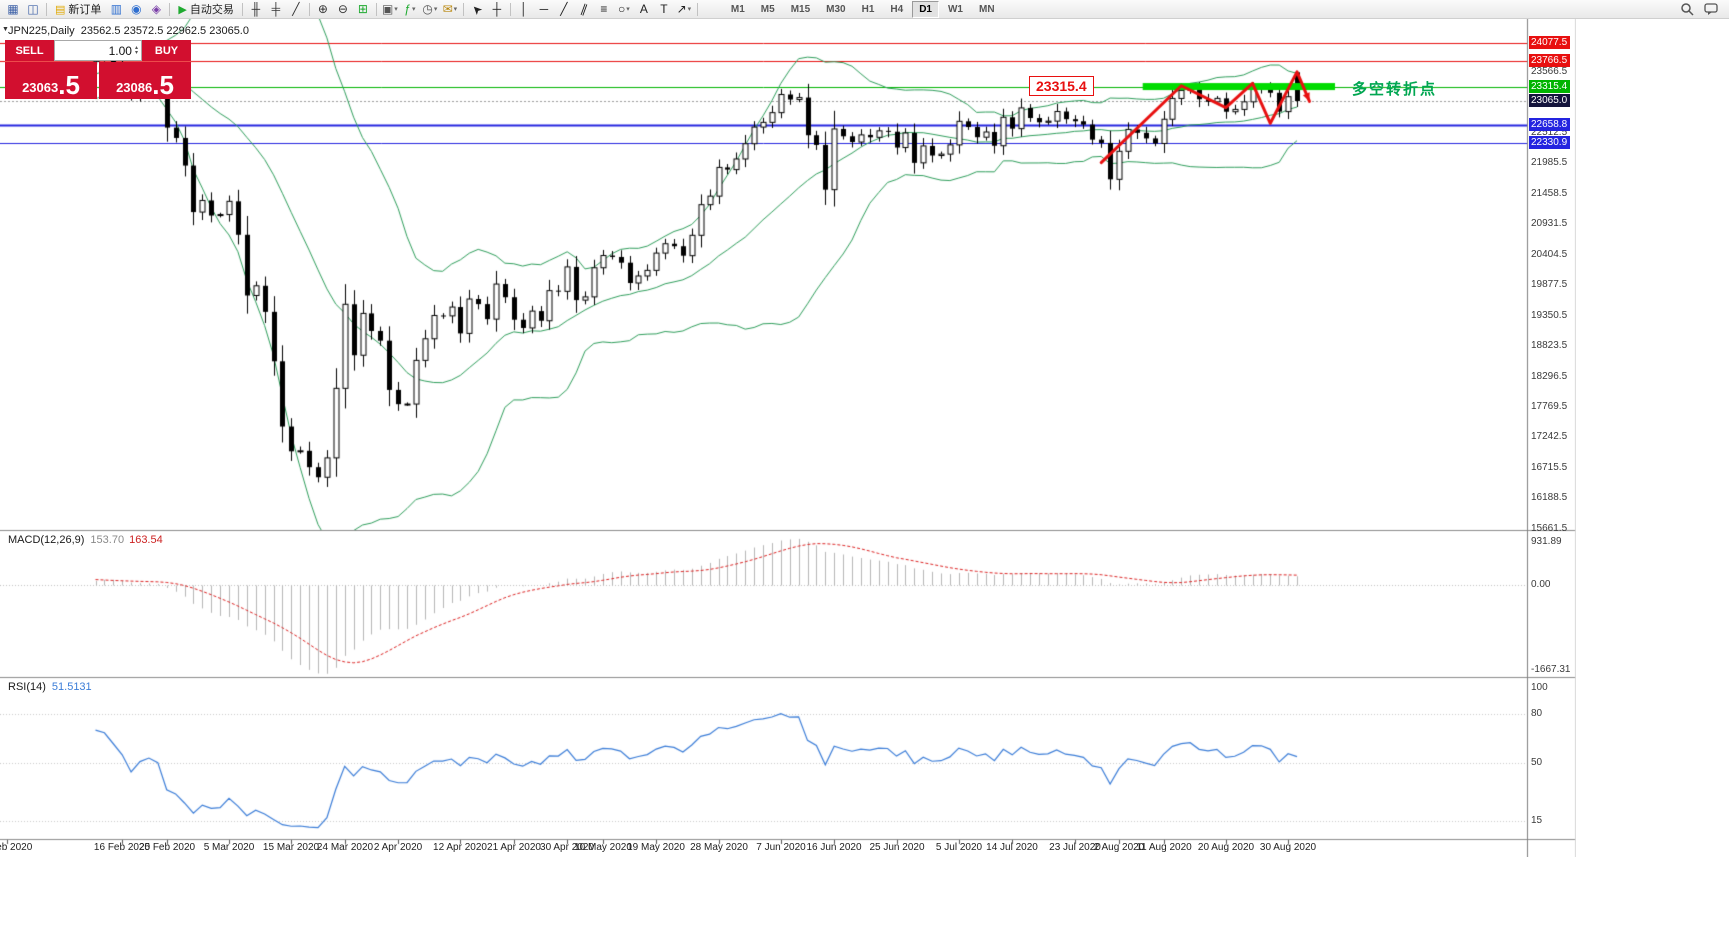  I want to click on date-label: 16 Jun 2020, so click(834, 847).